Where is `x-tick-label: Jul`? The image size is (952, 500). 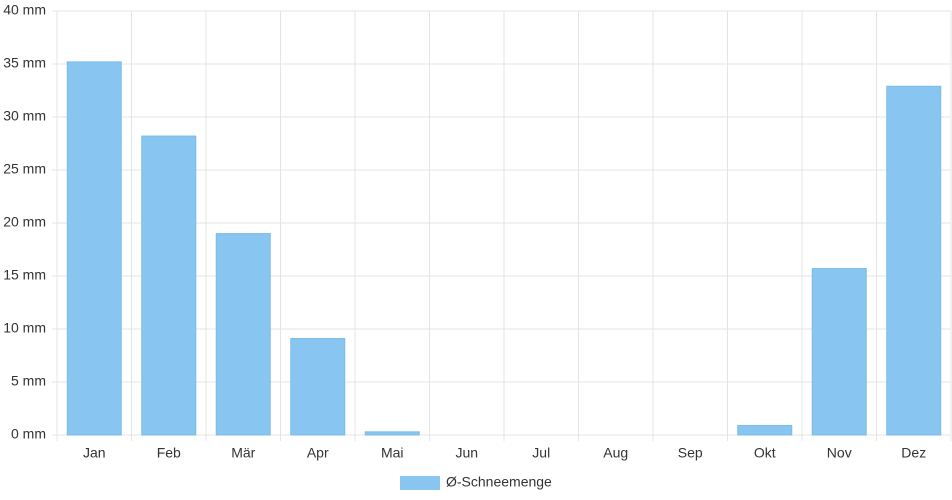
x-tick-label: Jul is located at coordinates (541, 453).